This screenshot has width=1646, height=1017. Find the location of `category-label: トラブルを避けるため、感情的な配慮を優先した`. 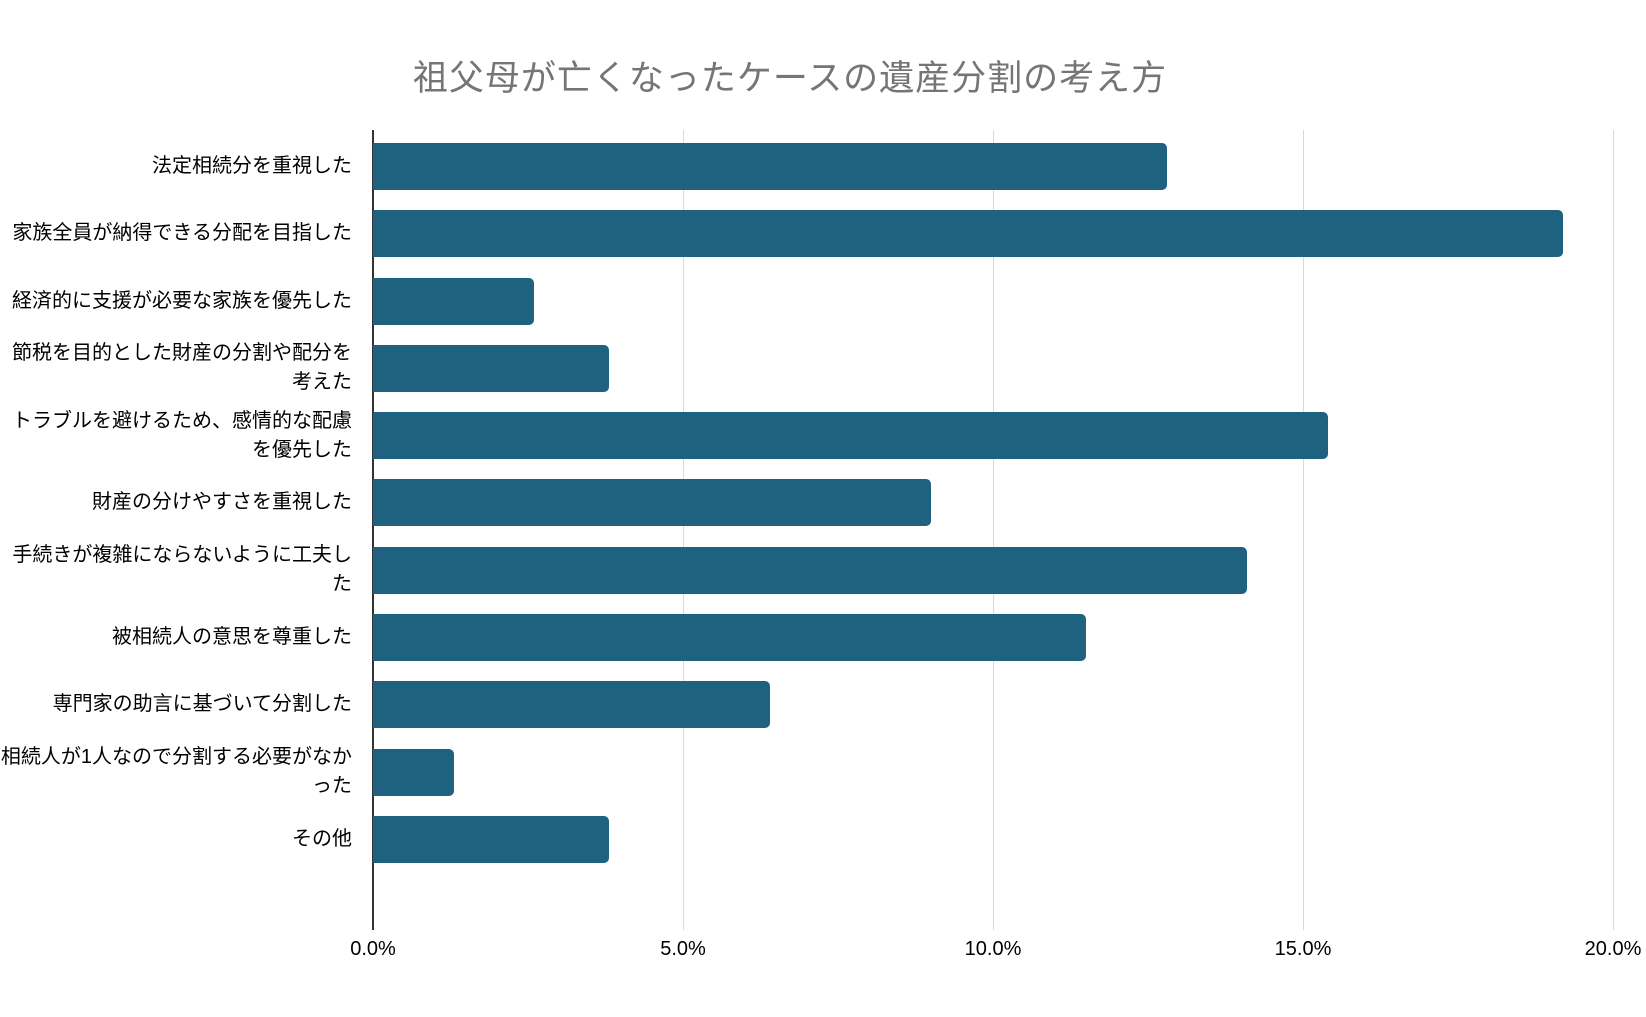

category-label: トラブルを避けるため、感情的な配慮を優先した is located at coordinates (182, 435).